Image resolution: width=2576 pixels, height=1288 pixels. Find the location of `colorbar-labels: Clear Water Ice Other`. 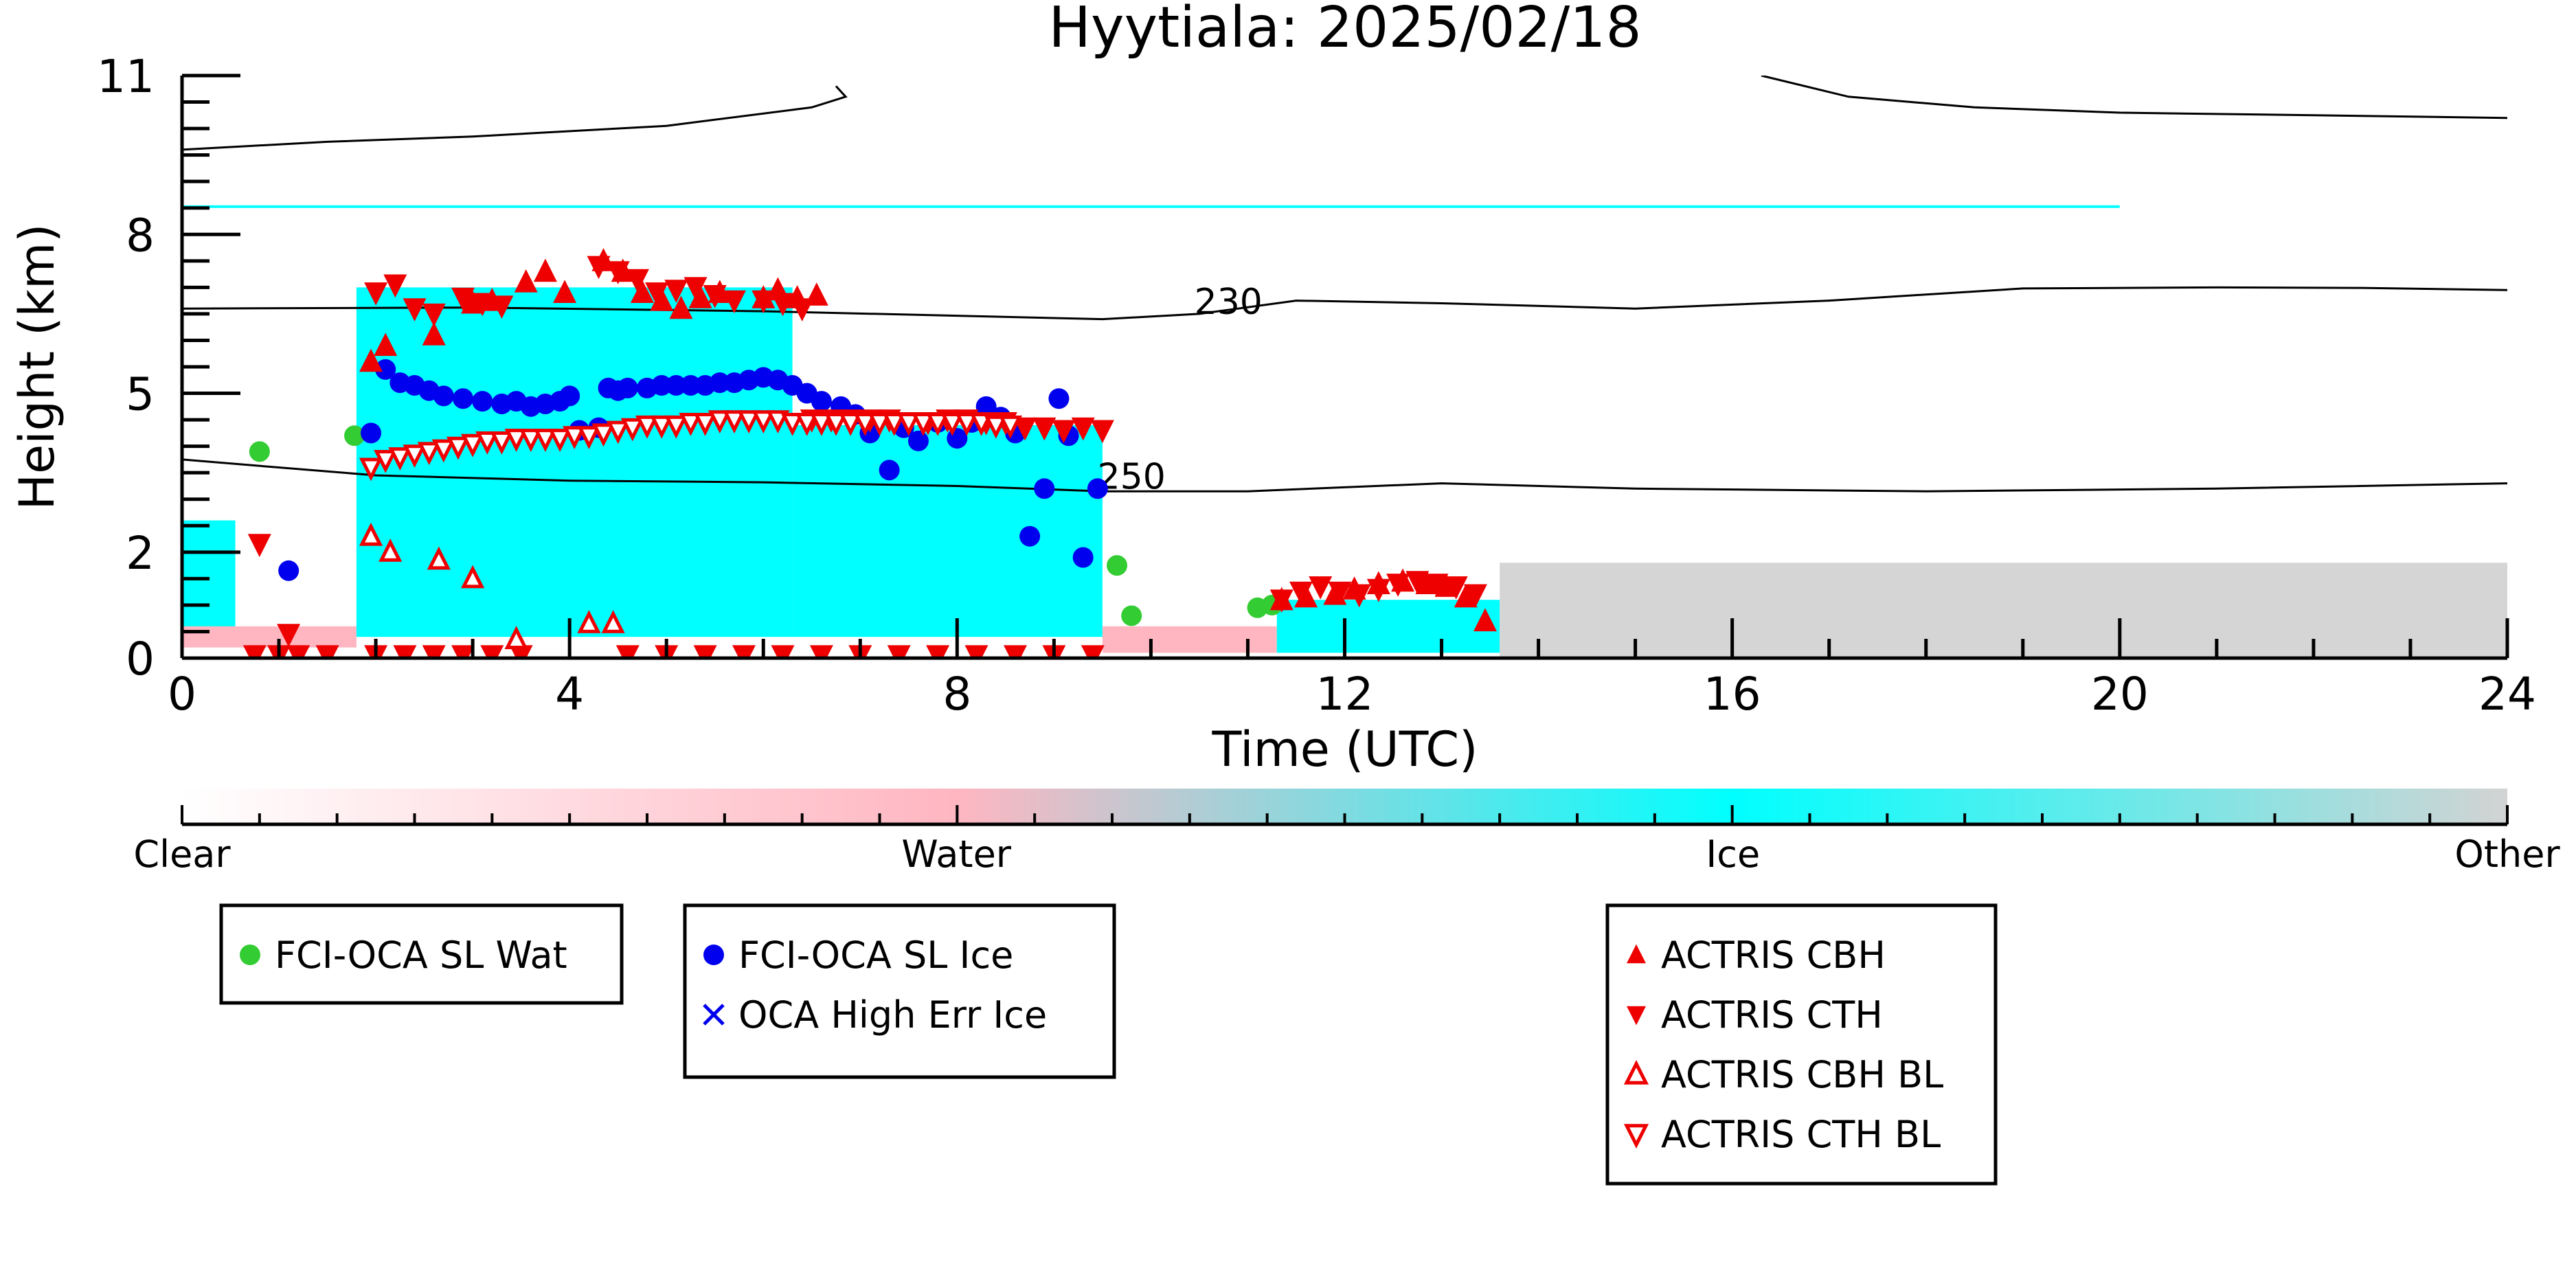

colorbar-labels: Clear Water Ice Other is located at coordinates (1346, 854).